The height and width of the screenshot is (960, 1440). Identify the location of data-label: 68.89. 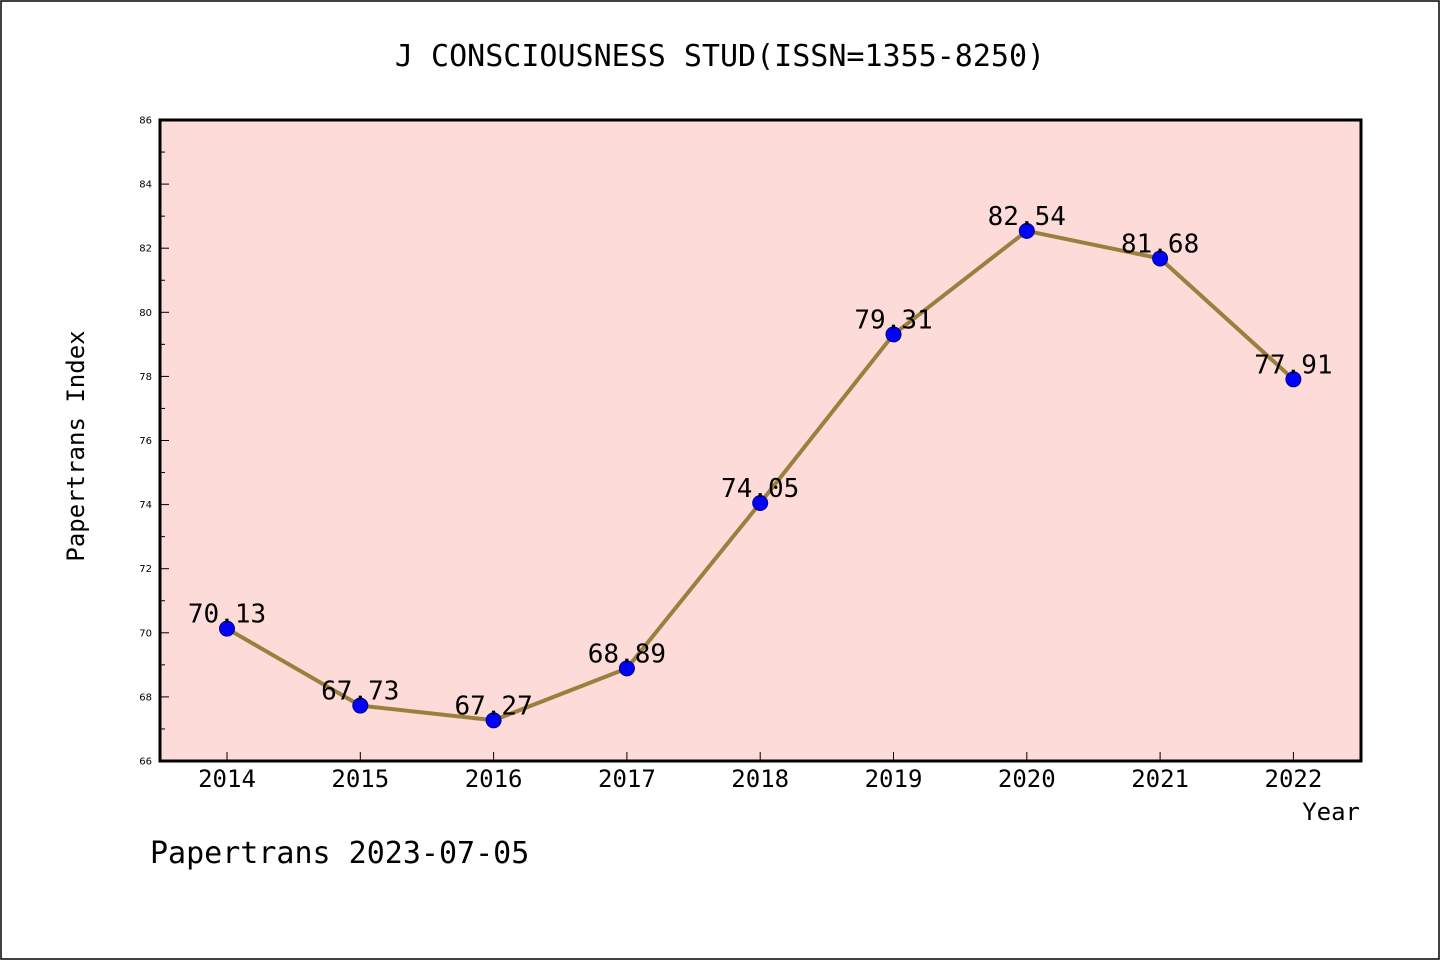
(627, 654).